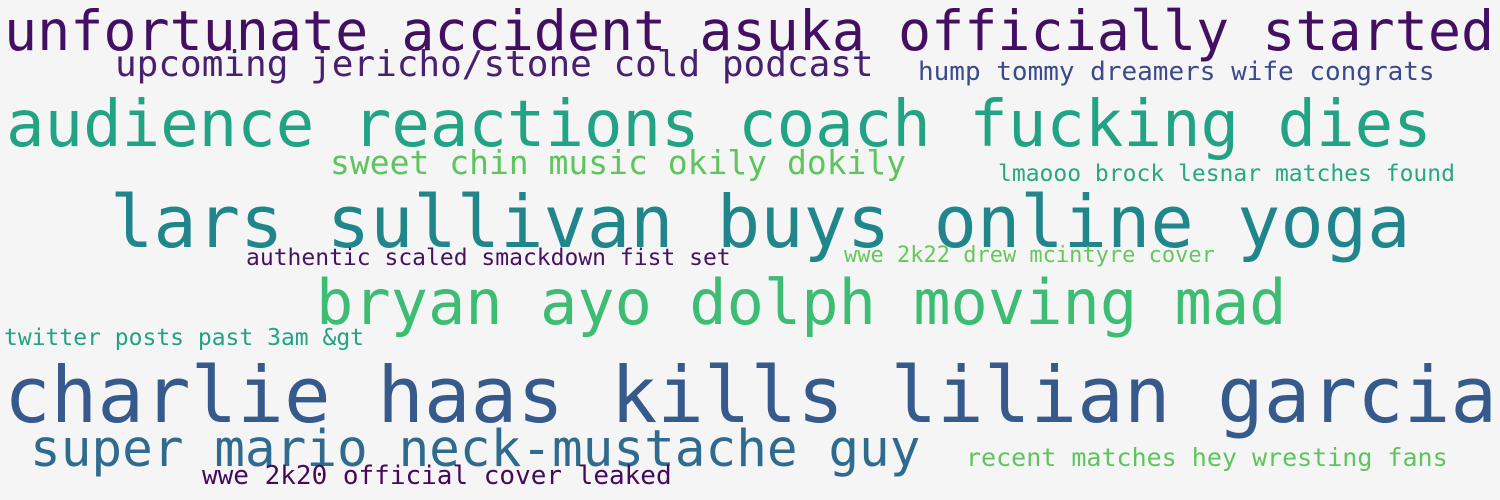 The width and height of the screenshot is (1500, 500). I want to click on cloud-word: authentic scaled smackdown fist set, so click(488, 258).